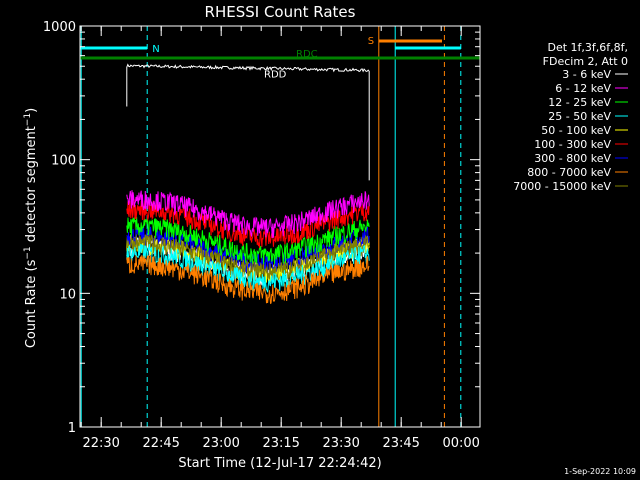 This screenshot has width=640, height=480. What do you see at coordinates (572, 144) in the screenshot?
I see `legend-label-100-300-kev: 100 - 300 keV` at bounding box center [572, 144].